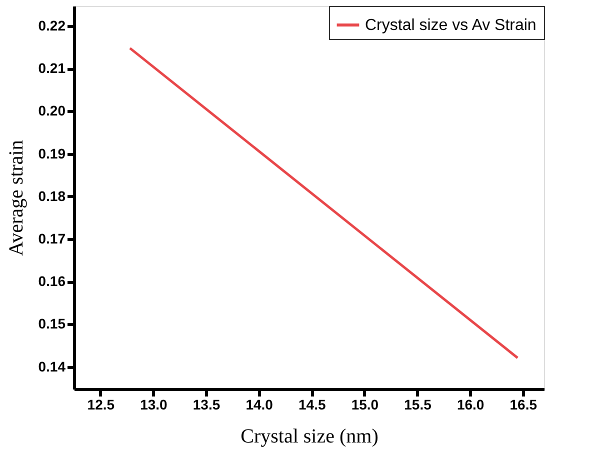  Describe the element at coordinates (365, 404) in the screenshot. I see `x-tick-label: 15.0` at that location.